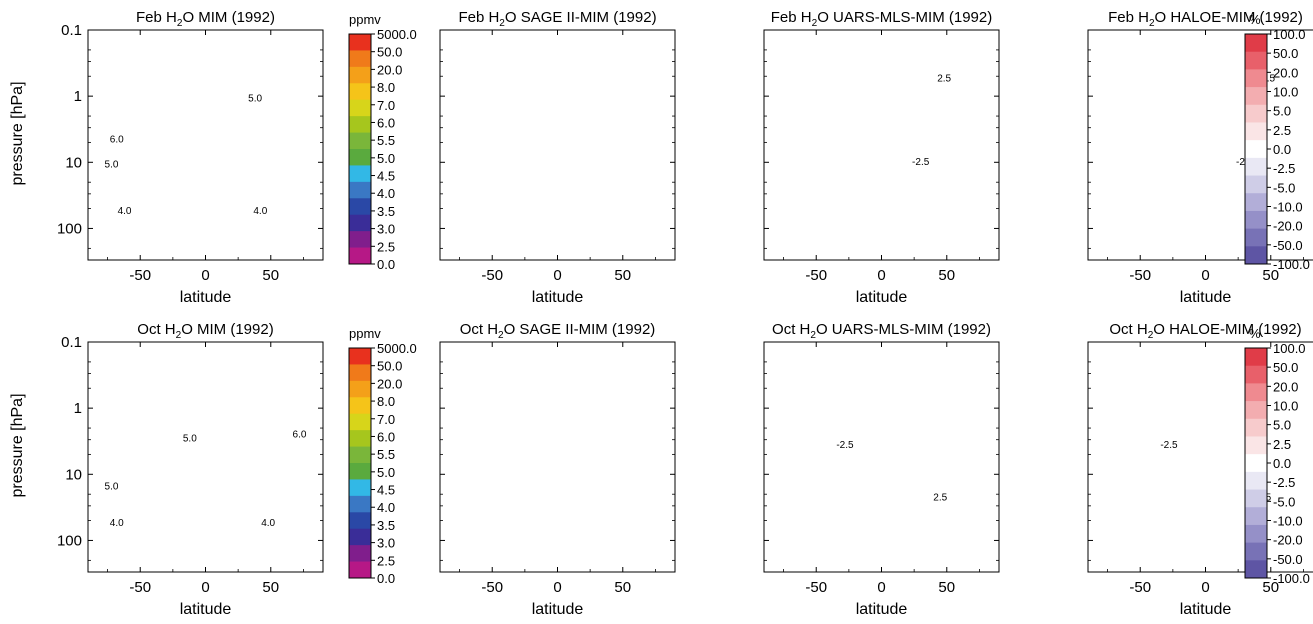 This screenshot has width=1313, height=624. Describe the element at coordinates (558, 331) in the screenshot. I see `panel-title: Oct H2O SAGE II-MIM (1992)` at that location.